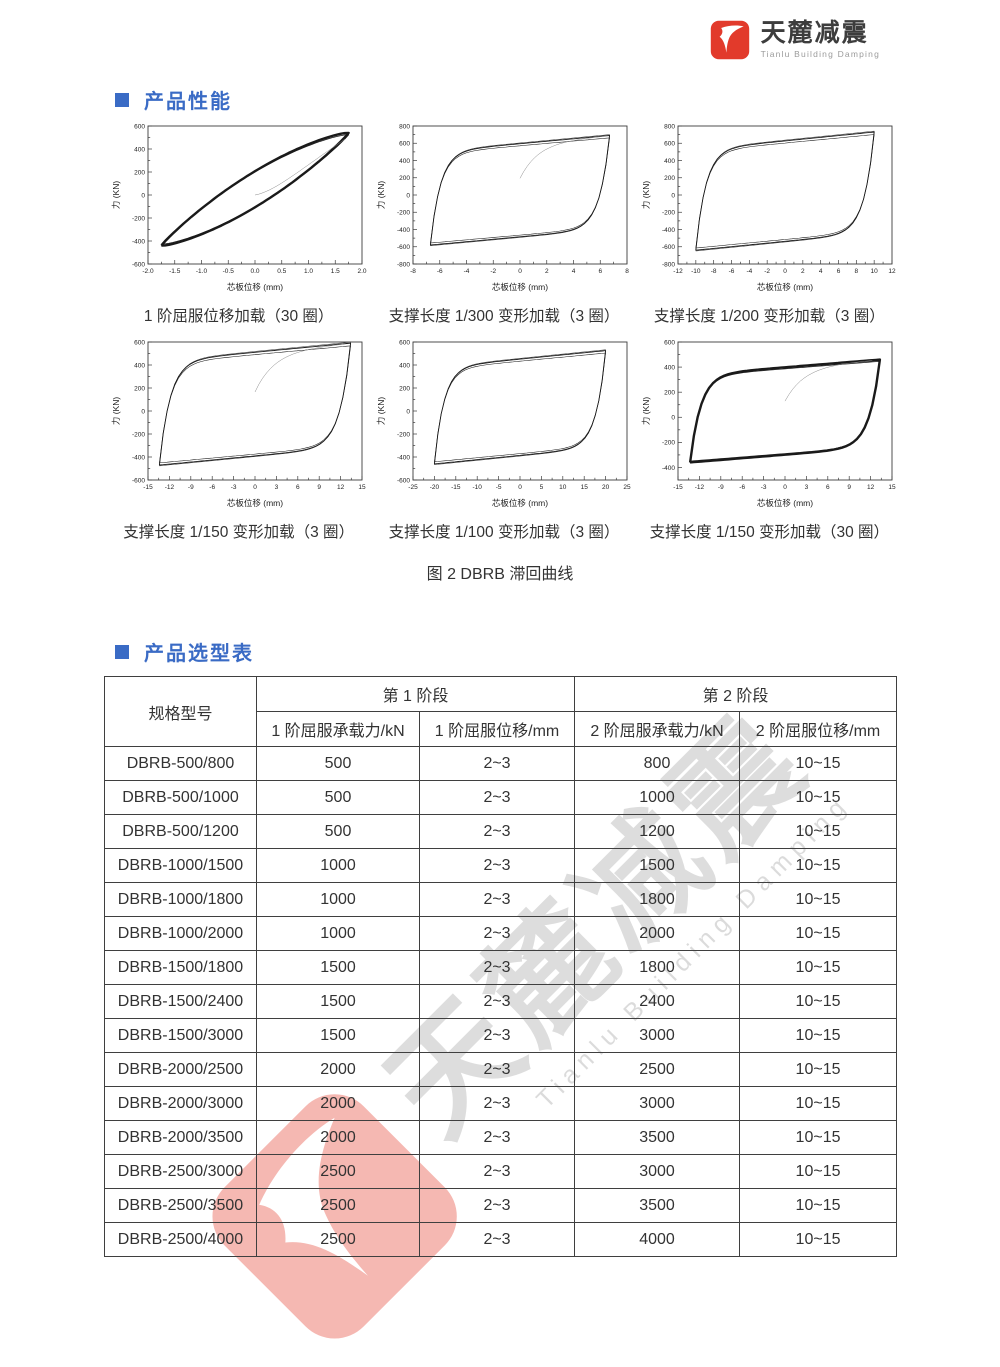 This screenshot has width=1000, height=1367. Describe the element at coordinates (148, 271) in the screenshot. I see `svg-text: -2.0` at that location.